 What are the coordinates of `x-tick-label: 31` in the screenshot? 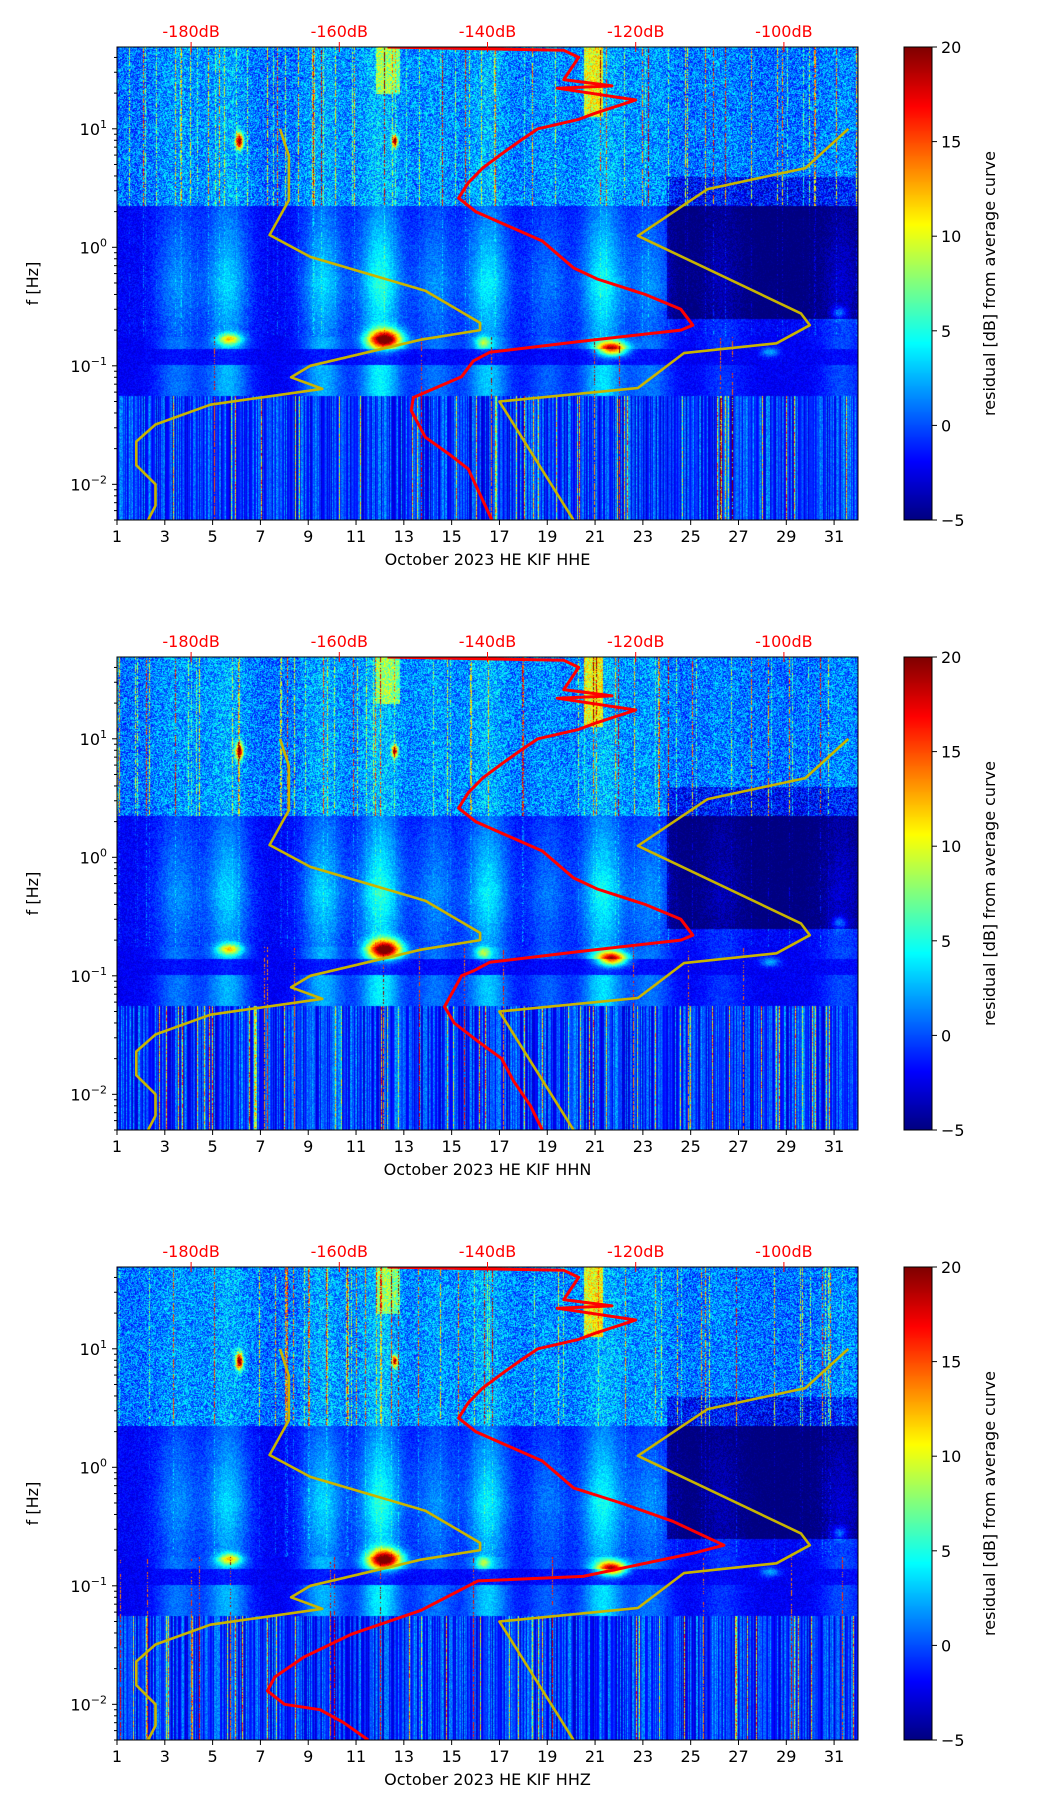 It's located at (834, 1756).